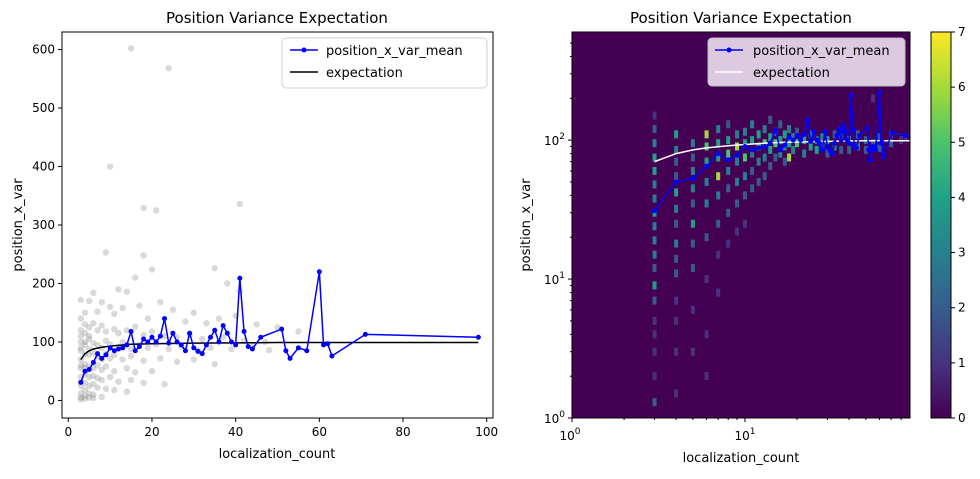 This screenshot has height=479, width=980. Describe the element at coordinates (43, 283) in the screenshot. I see `y-tick-label: 200` at that location.